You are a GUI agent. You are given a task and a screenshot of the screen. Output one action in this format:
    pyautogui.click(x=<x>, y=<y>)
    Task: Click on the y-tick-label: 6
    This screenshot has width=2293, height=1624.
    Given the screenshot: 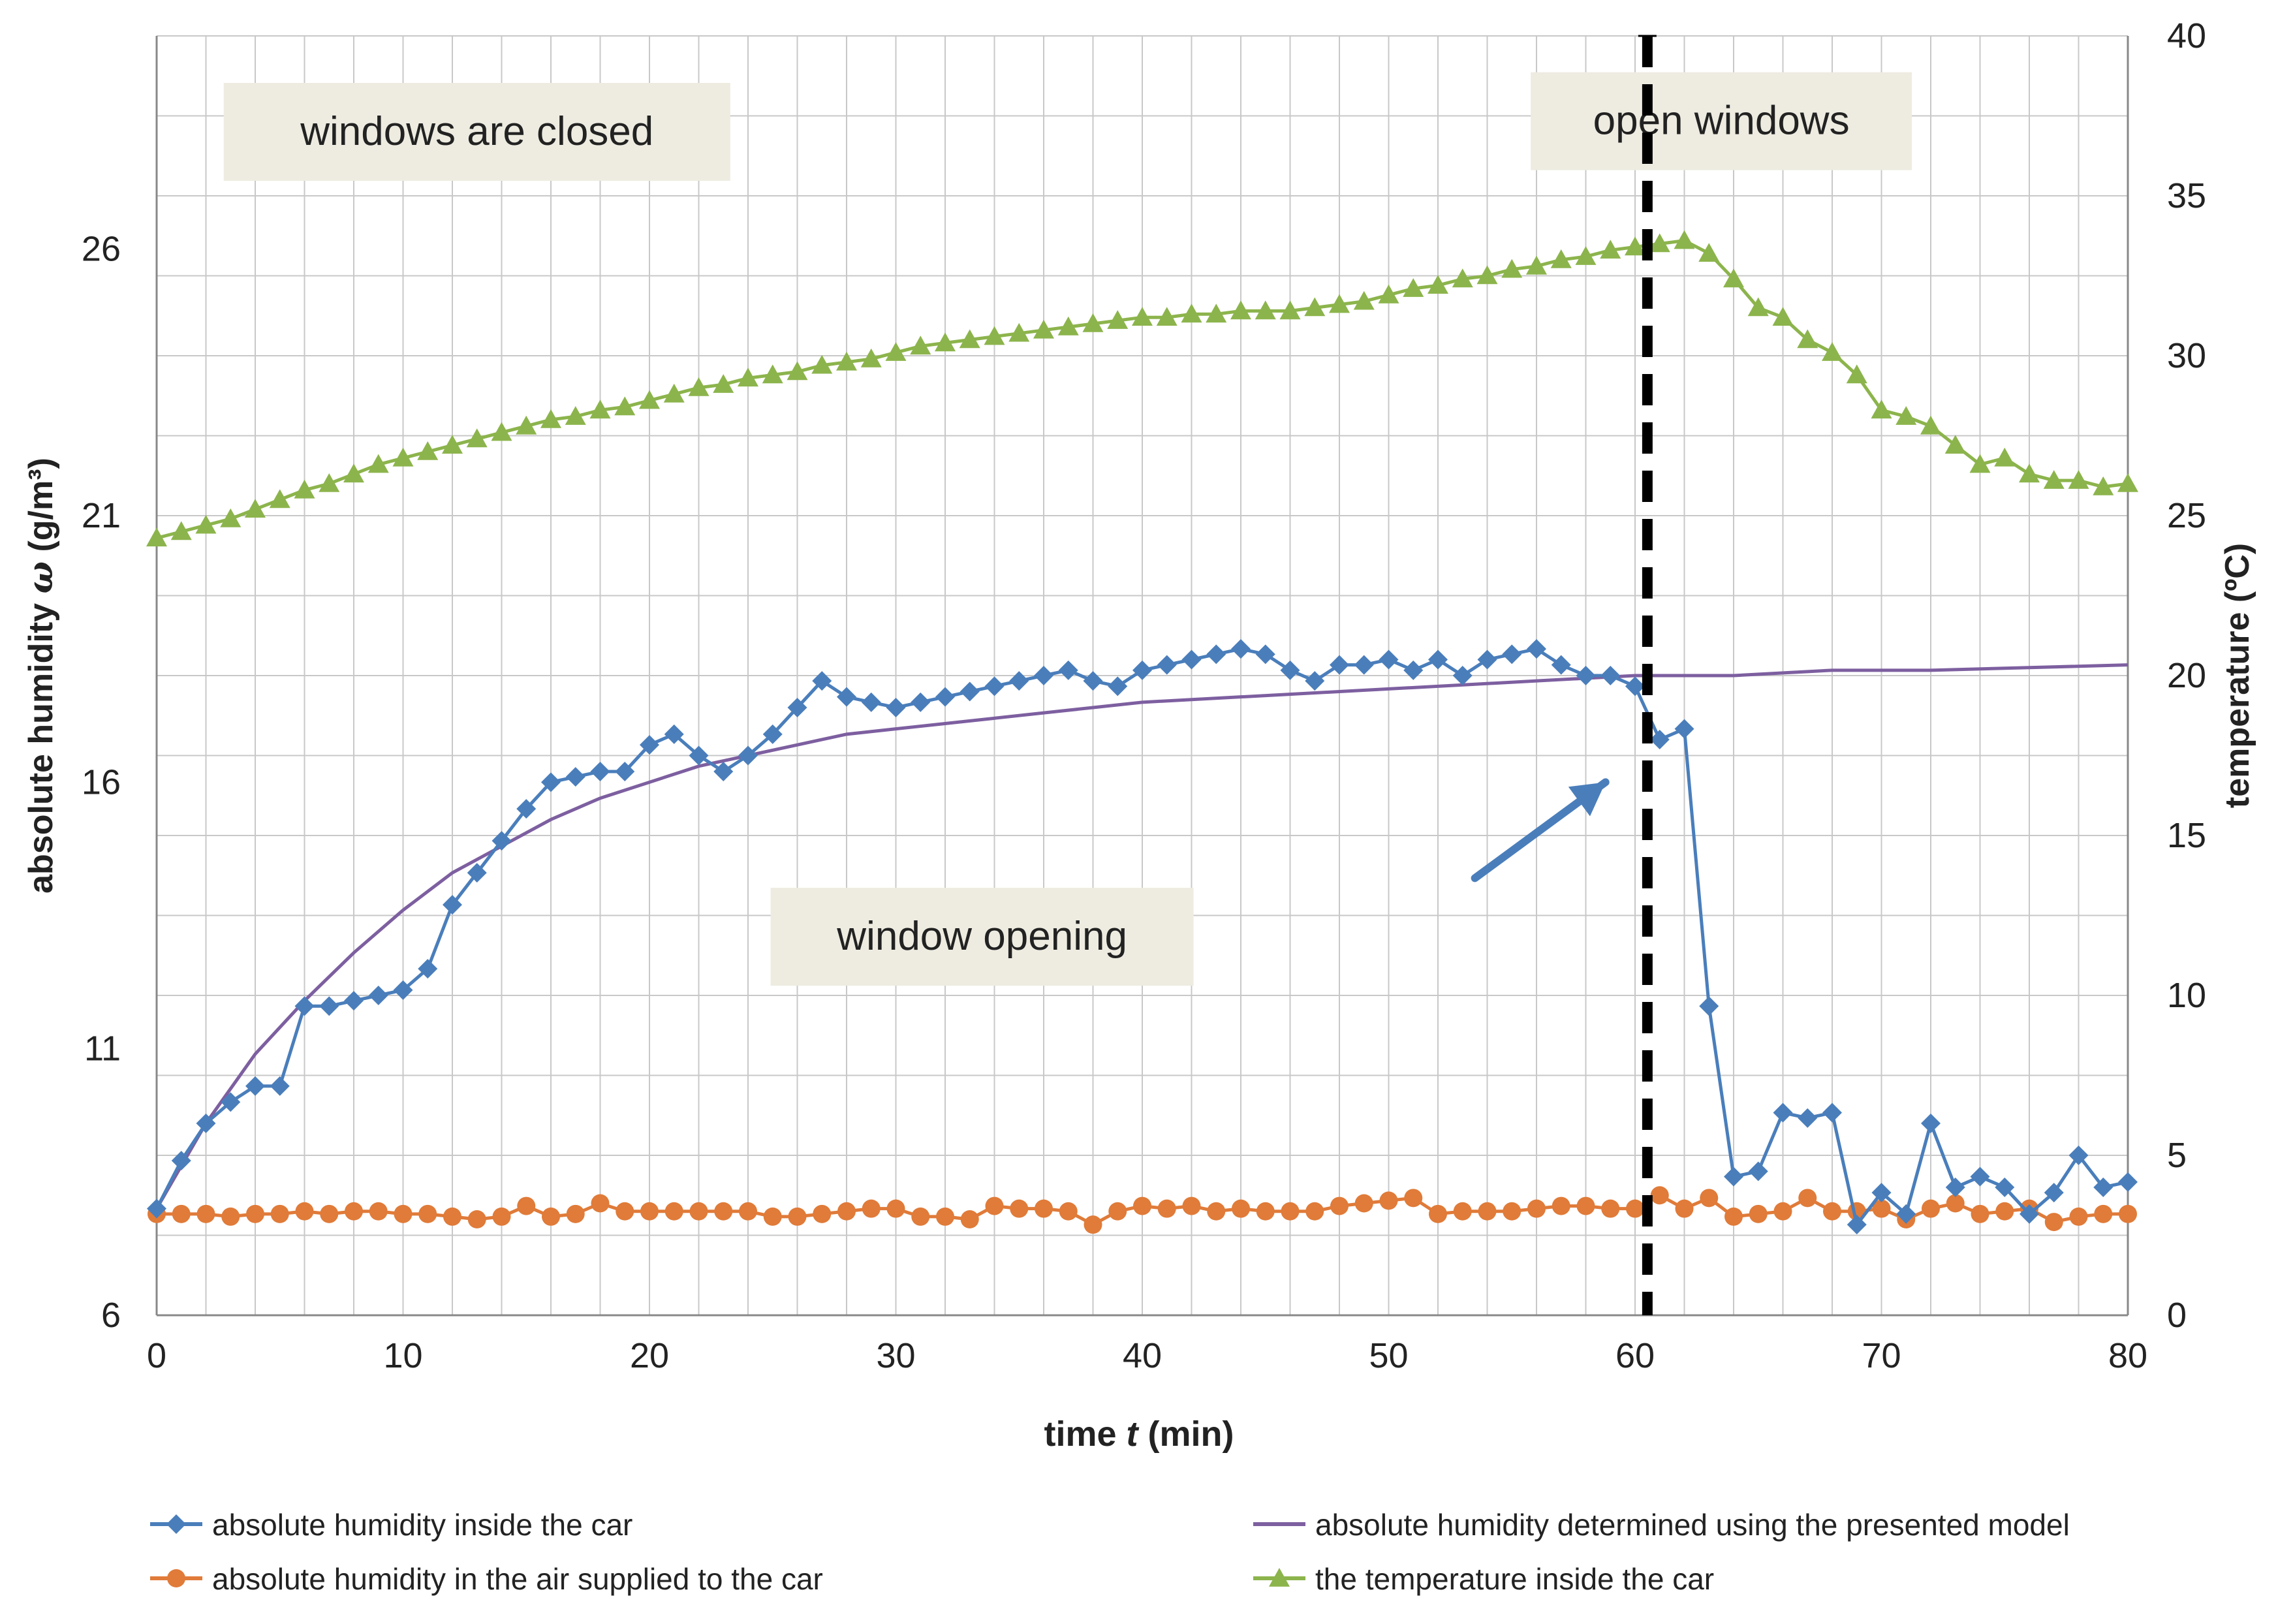 What is the action you would take?
    pyautogui.click(x=111, y=1315)
    